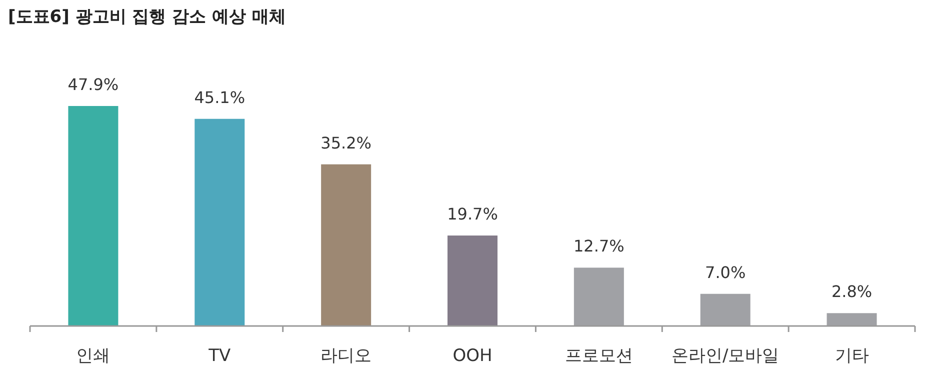 Image resolution: width=928 pixels, height=375 pixels. What do you see at coordinates (851, 356) in the screenshot?
I see `x-tick-label: 기타` at bounding box center [851, 356].